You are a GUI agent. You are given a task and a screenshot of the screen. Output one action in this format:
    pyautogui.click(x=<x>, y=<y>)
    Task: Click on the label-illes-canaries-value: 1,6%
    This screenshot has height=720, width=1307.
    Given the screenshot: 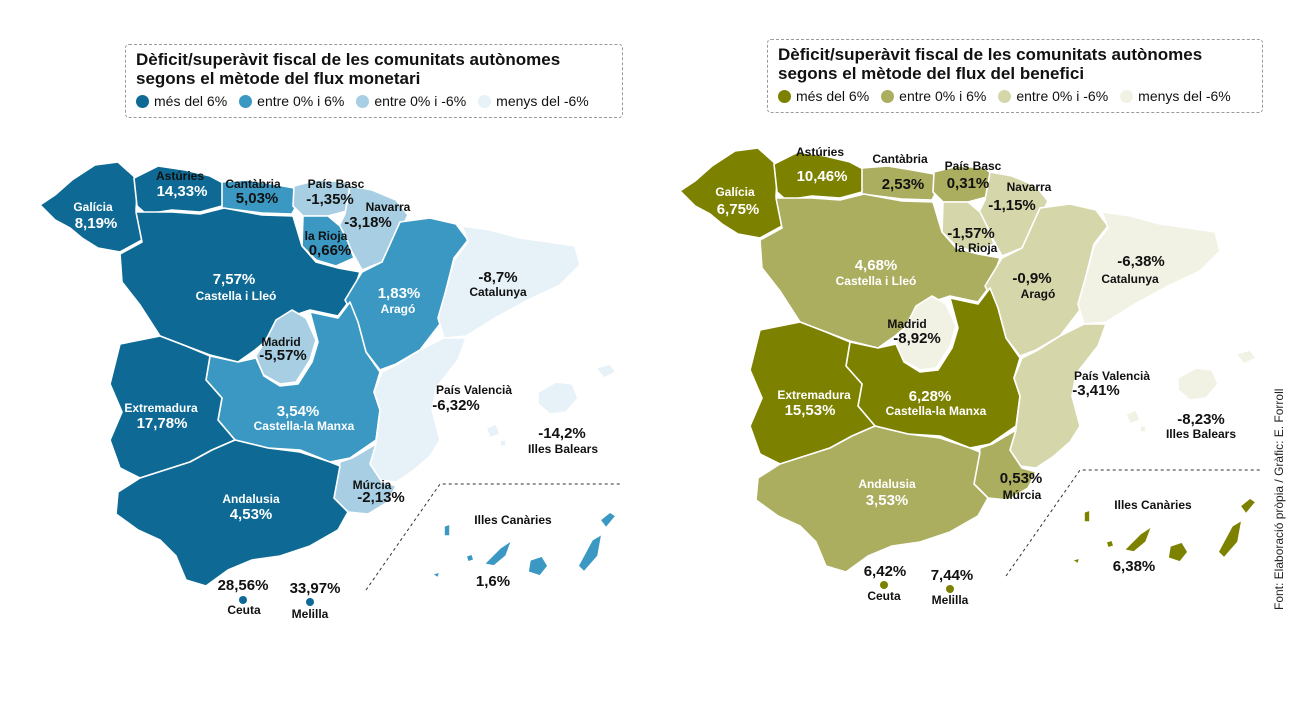 What is the action you would take?
    pyautogui.click(x=493, y=581)
    